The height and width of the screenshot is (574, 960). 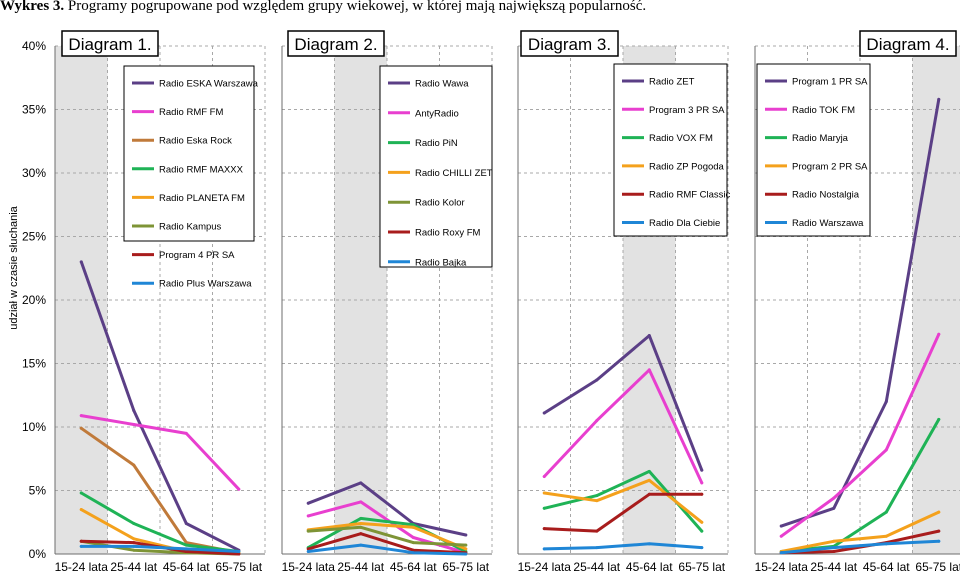 What do you see at coordinates (820, 138) in the screenshot?
I see `legend-label: Radio Maryja` at bounding box center [820, 138].